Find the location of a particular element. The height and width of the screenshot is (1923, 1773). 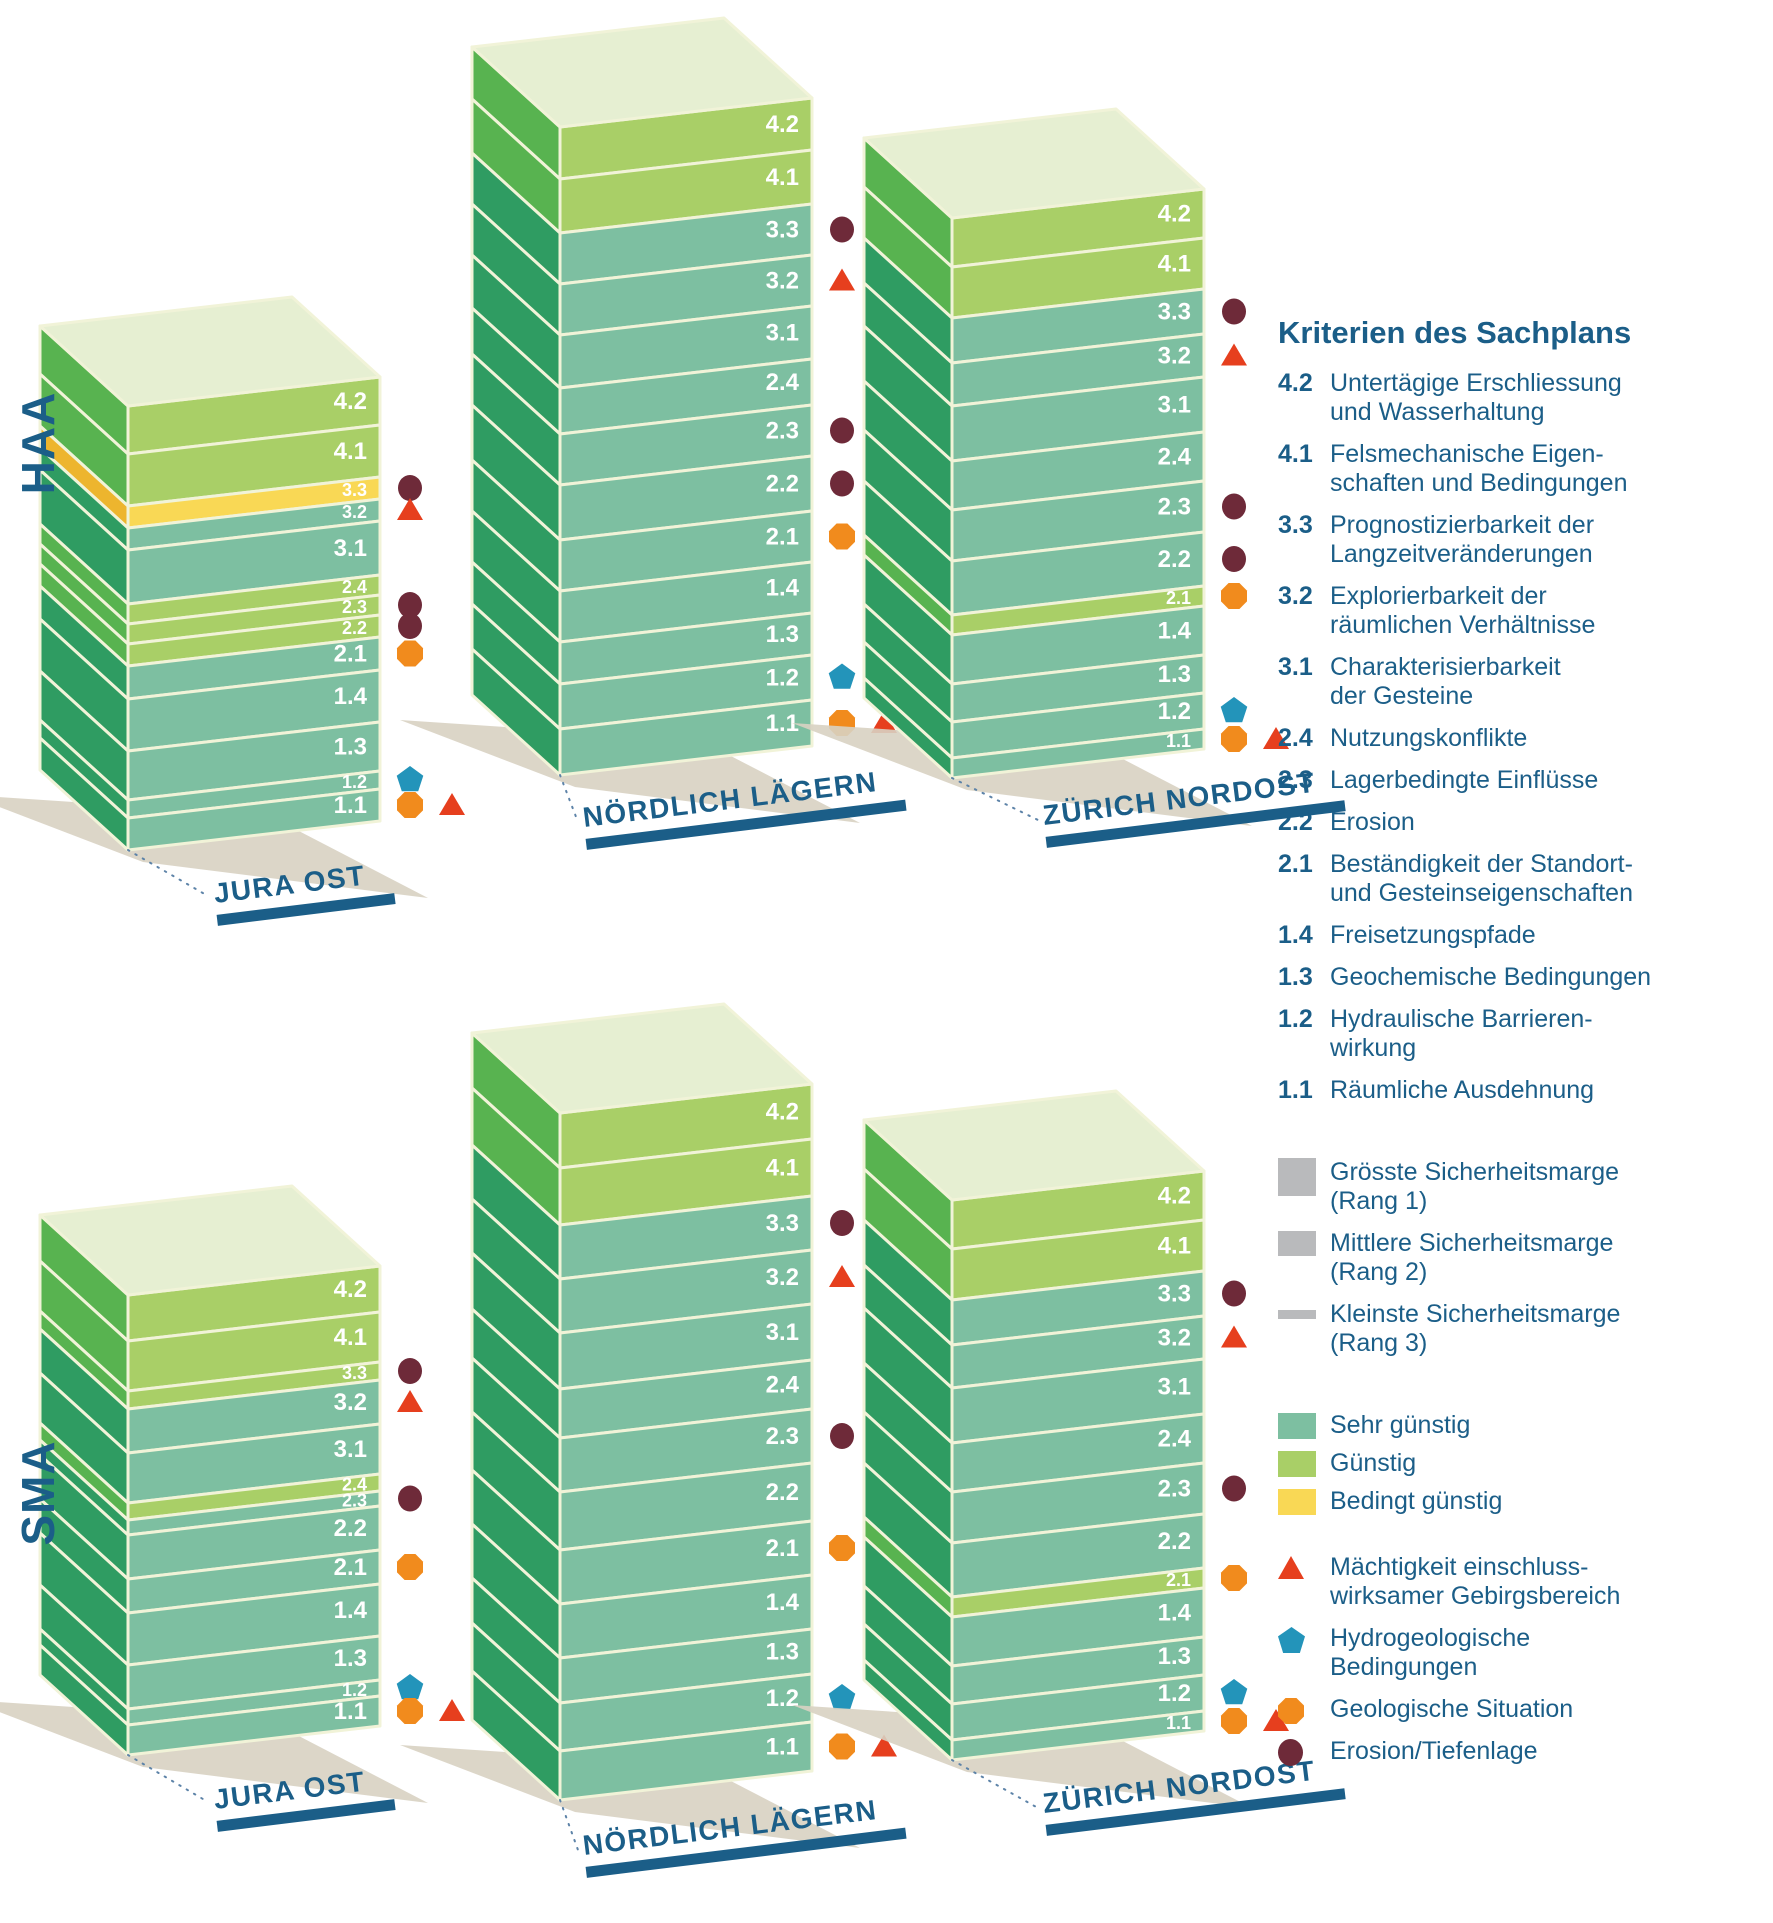

stack-haa-nrdlich-lgern-layer-2.1-label: 2.1 is located at coordinates (782, 537).